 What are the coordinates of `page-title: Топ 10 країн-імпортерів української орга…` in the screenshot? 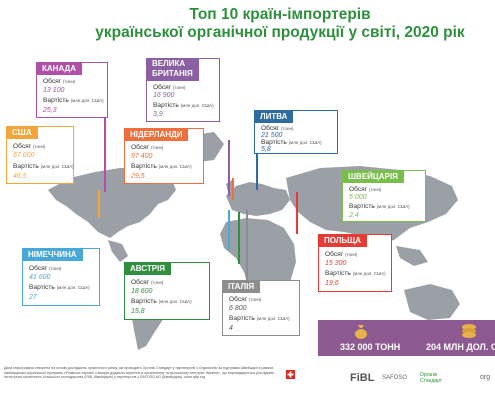 It's located at (280, 24).